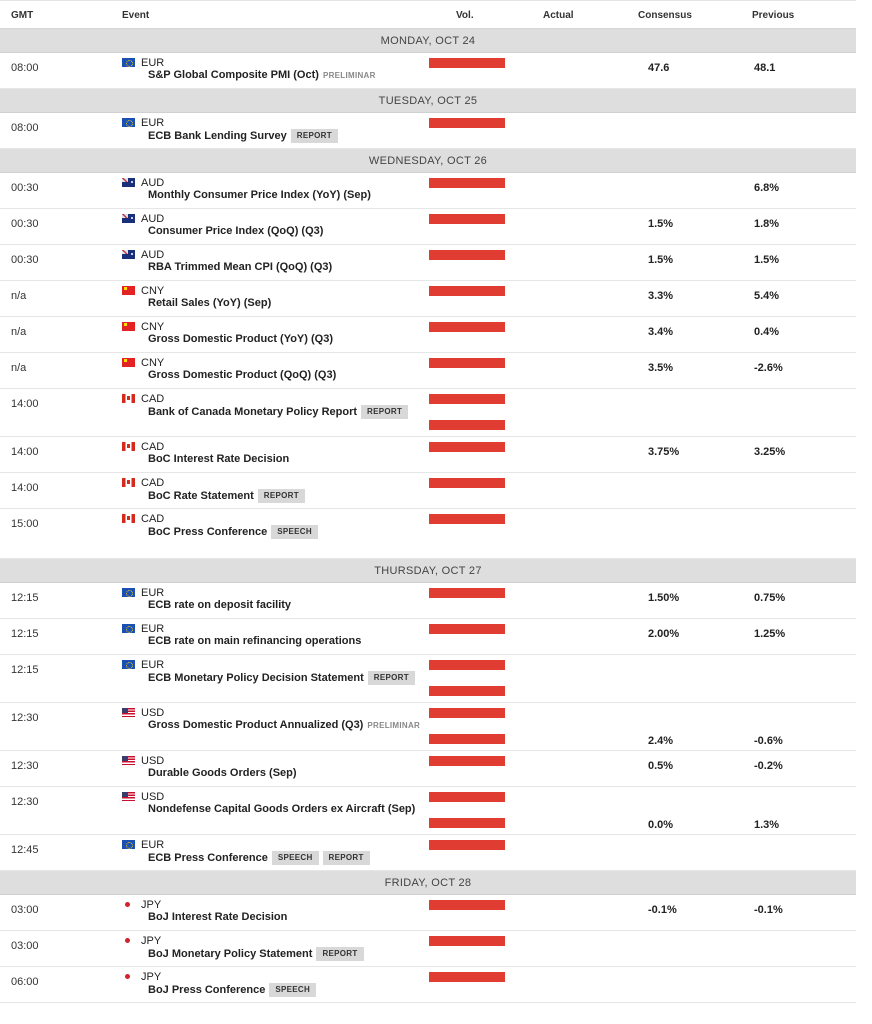 This screenshot has width=872, height=1024. I want to click on event-name-text: BoC Interest Rate Decision, so click(219, 459).